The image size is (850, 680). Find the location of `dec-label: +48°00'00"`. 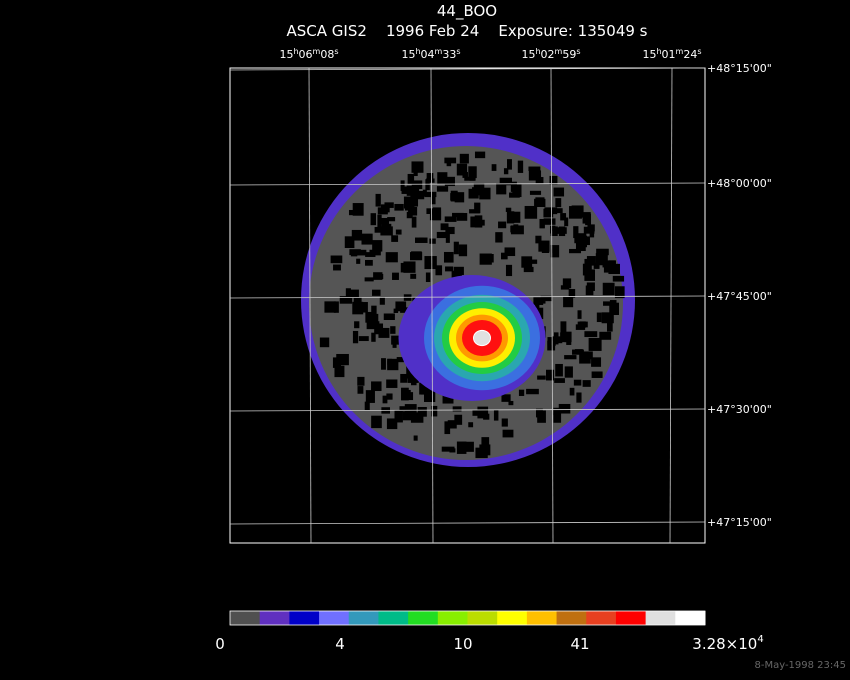

dec-label: +48°00'00" is located at coordinates (739, 183).